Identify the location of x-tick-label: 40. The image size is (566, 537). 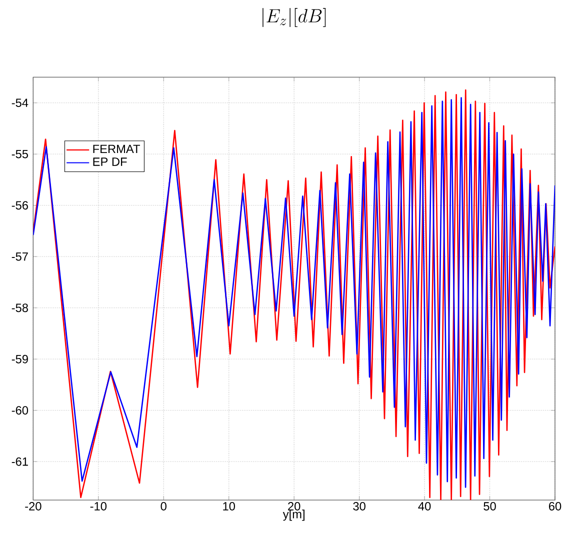
(424, 506).